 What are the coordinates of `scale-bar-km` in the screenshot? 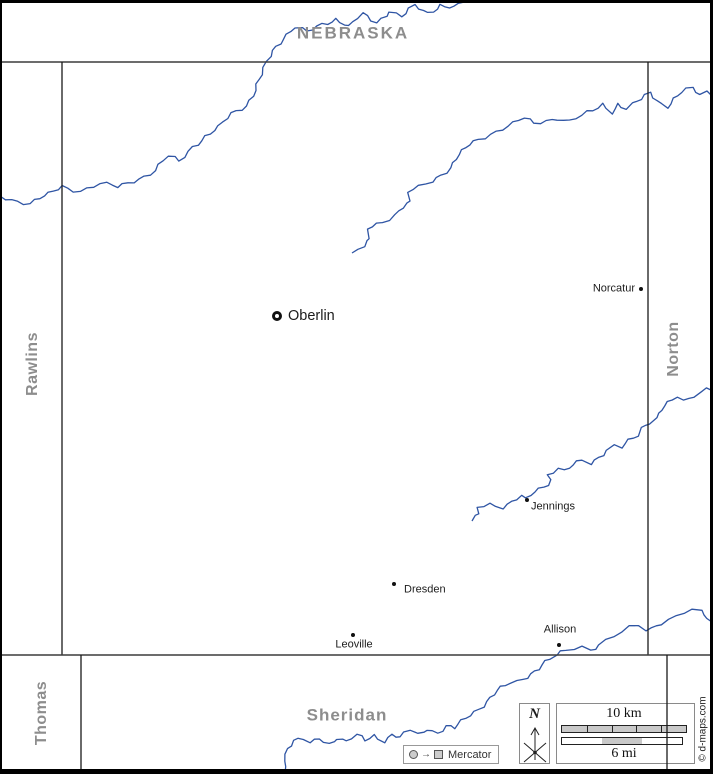 It's located at (624, 729).